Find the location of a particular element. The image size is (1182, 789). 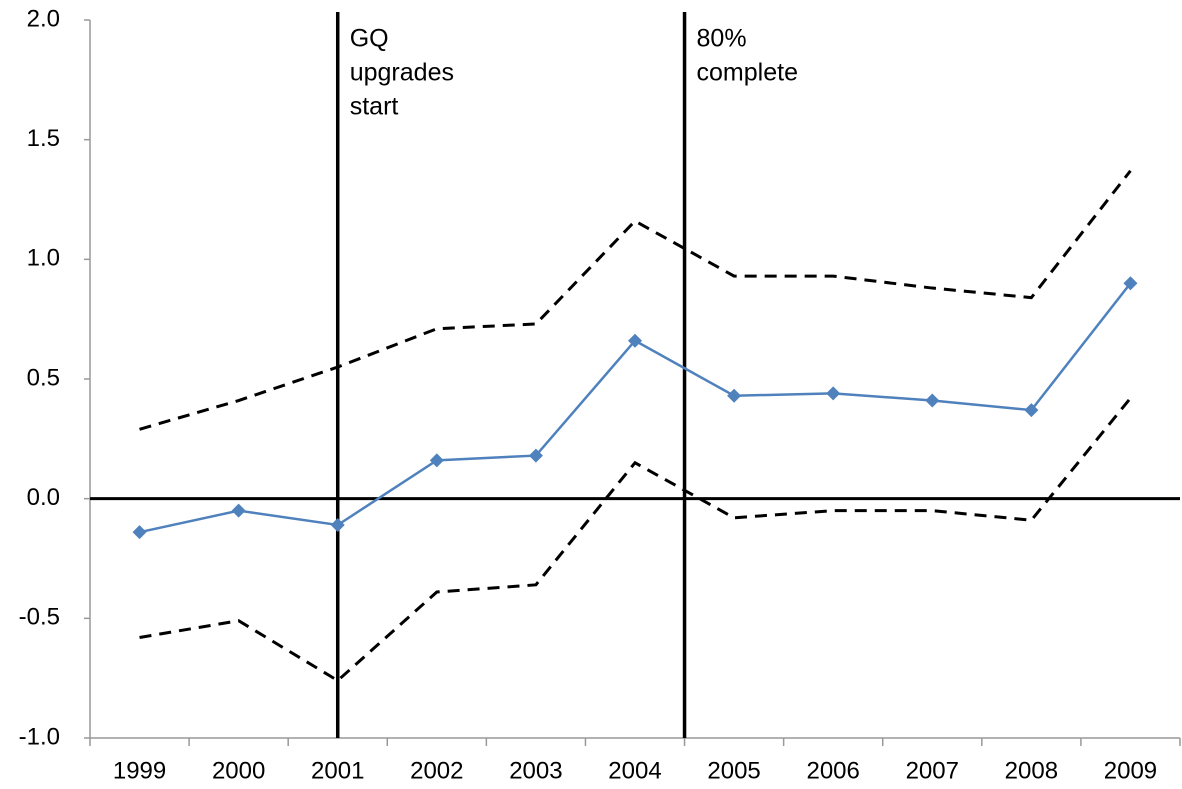

y-tick-label: 0.0 is located at coordinates (43, 497).